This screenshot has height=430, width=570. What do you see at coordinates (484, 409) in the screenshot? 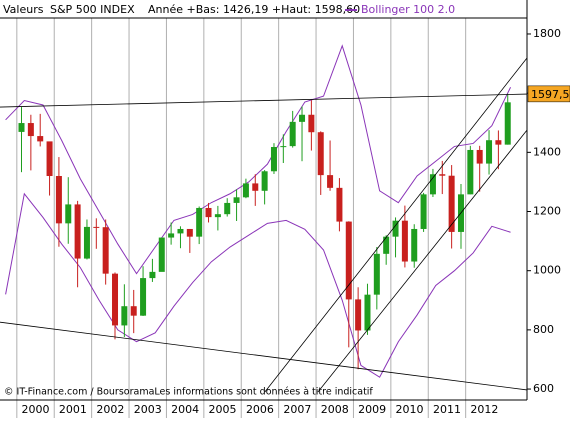
I see `x-tick-label: 2012` at bounding box center [484, 409].